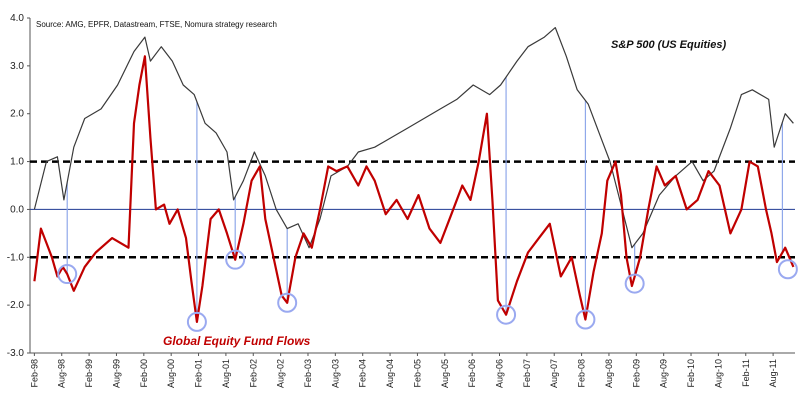 Image resolution: width=800 pixels, height=402 pixels. What do you see at coordinates (773, 373) in the screenshot?
I see `x-tick-label: Aug-11` at bounding box center [773, 373].